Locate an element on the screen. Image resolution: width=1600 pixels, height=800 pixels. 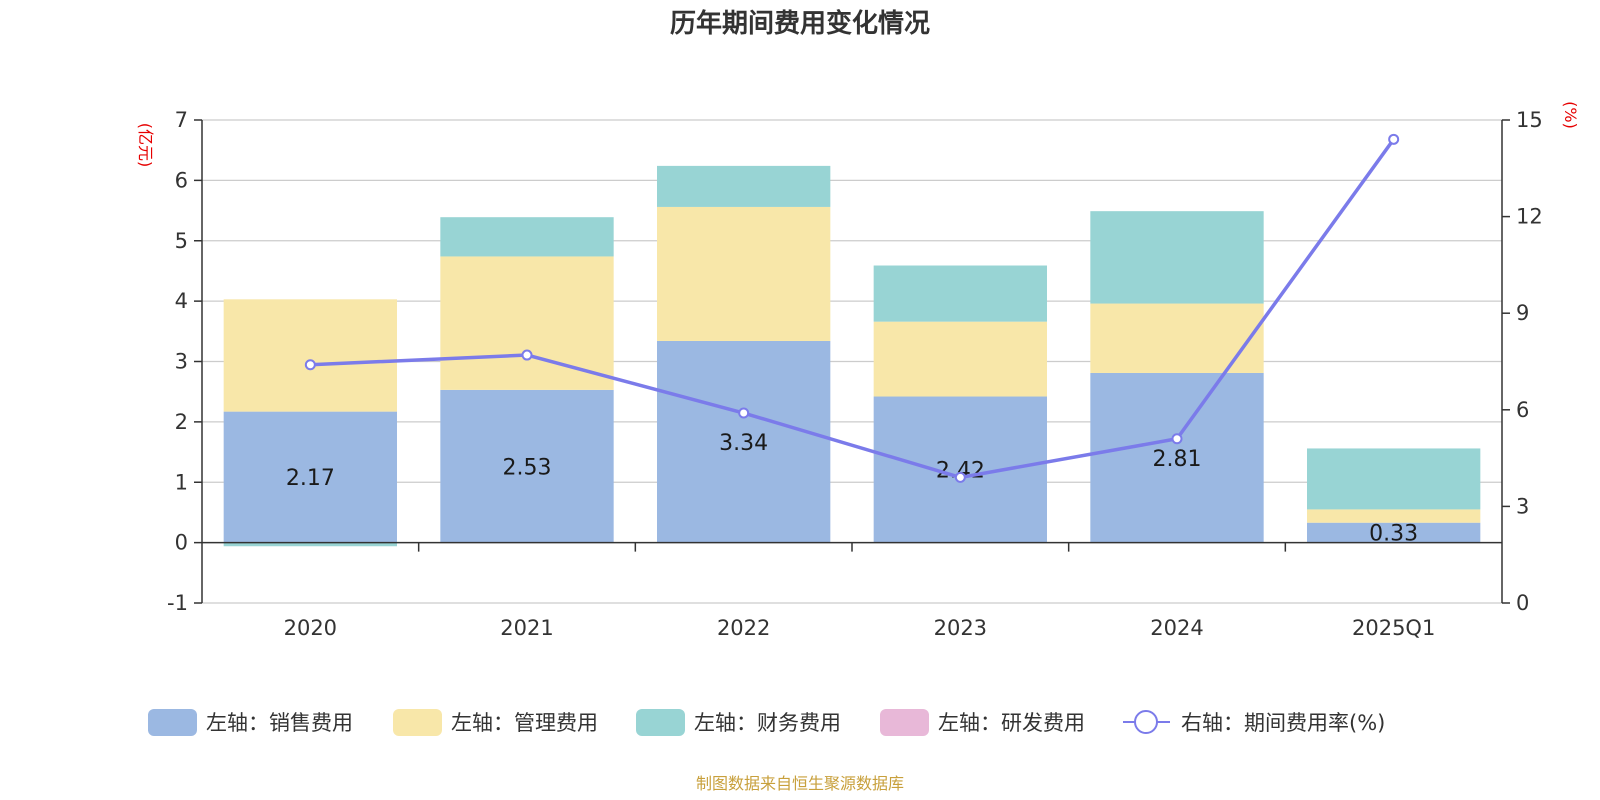
left-axis-tick-label: 5 is located at coordinates (181, 241).